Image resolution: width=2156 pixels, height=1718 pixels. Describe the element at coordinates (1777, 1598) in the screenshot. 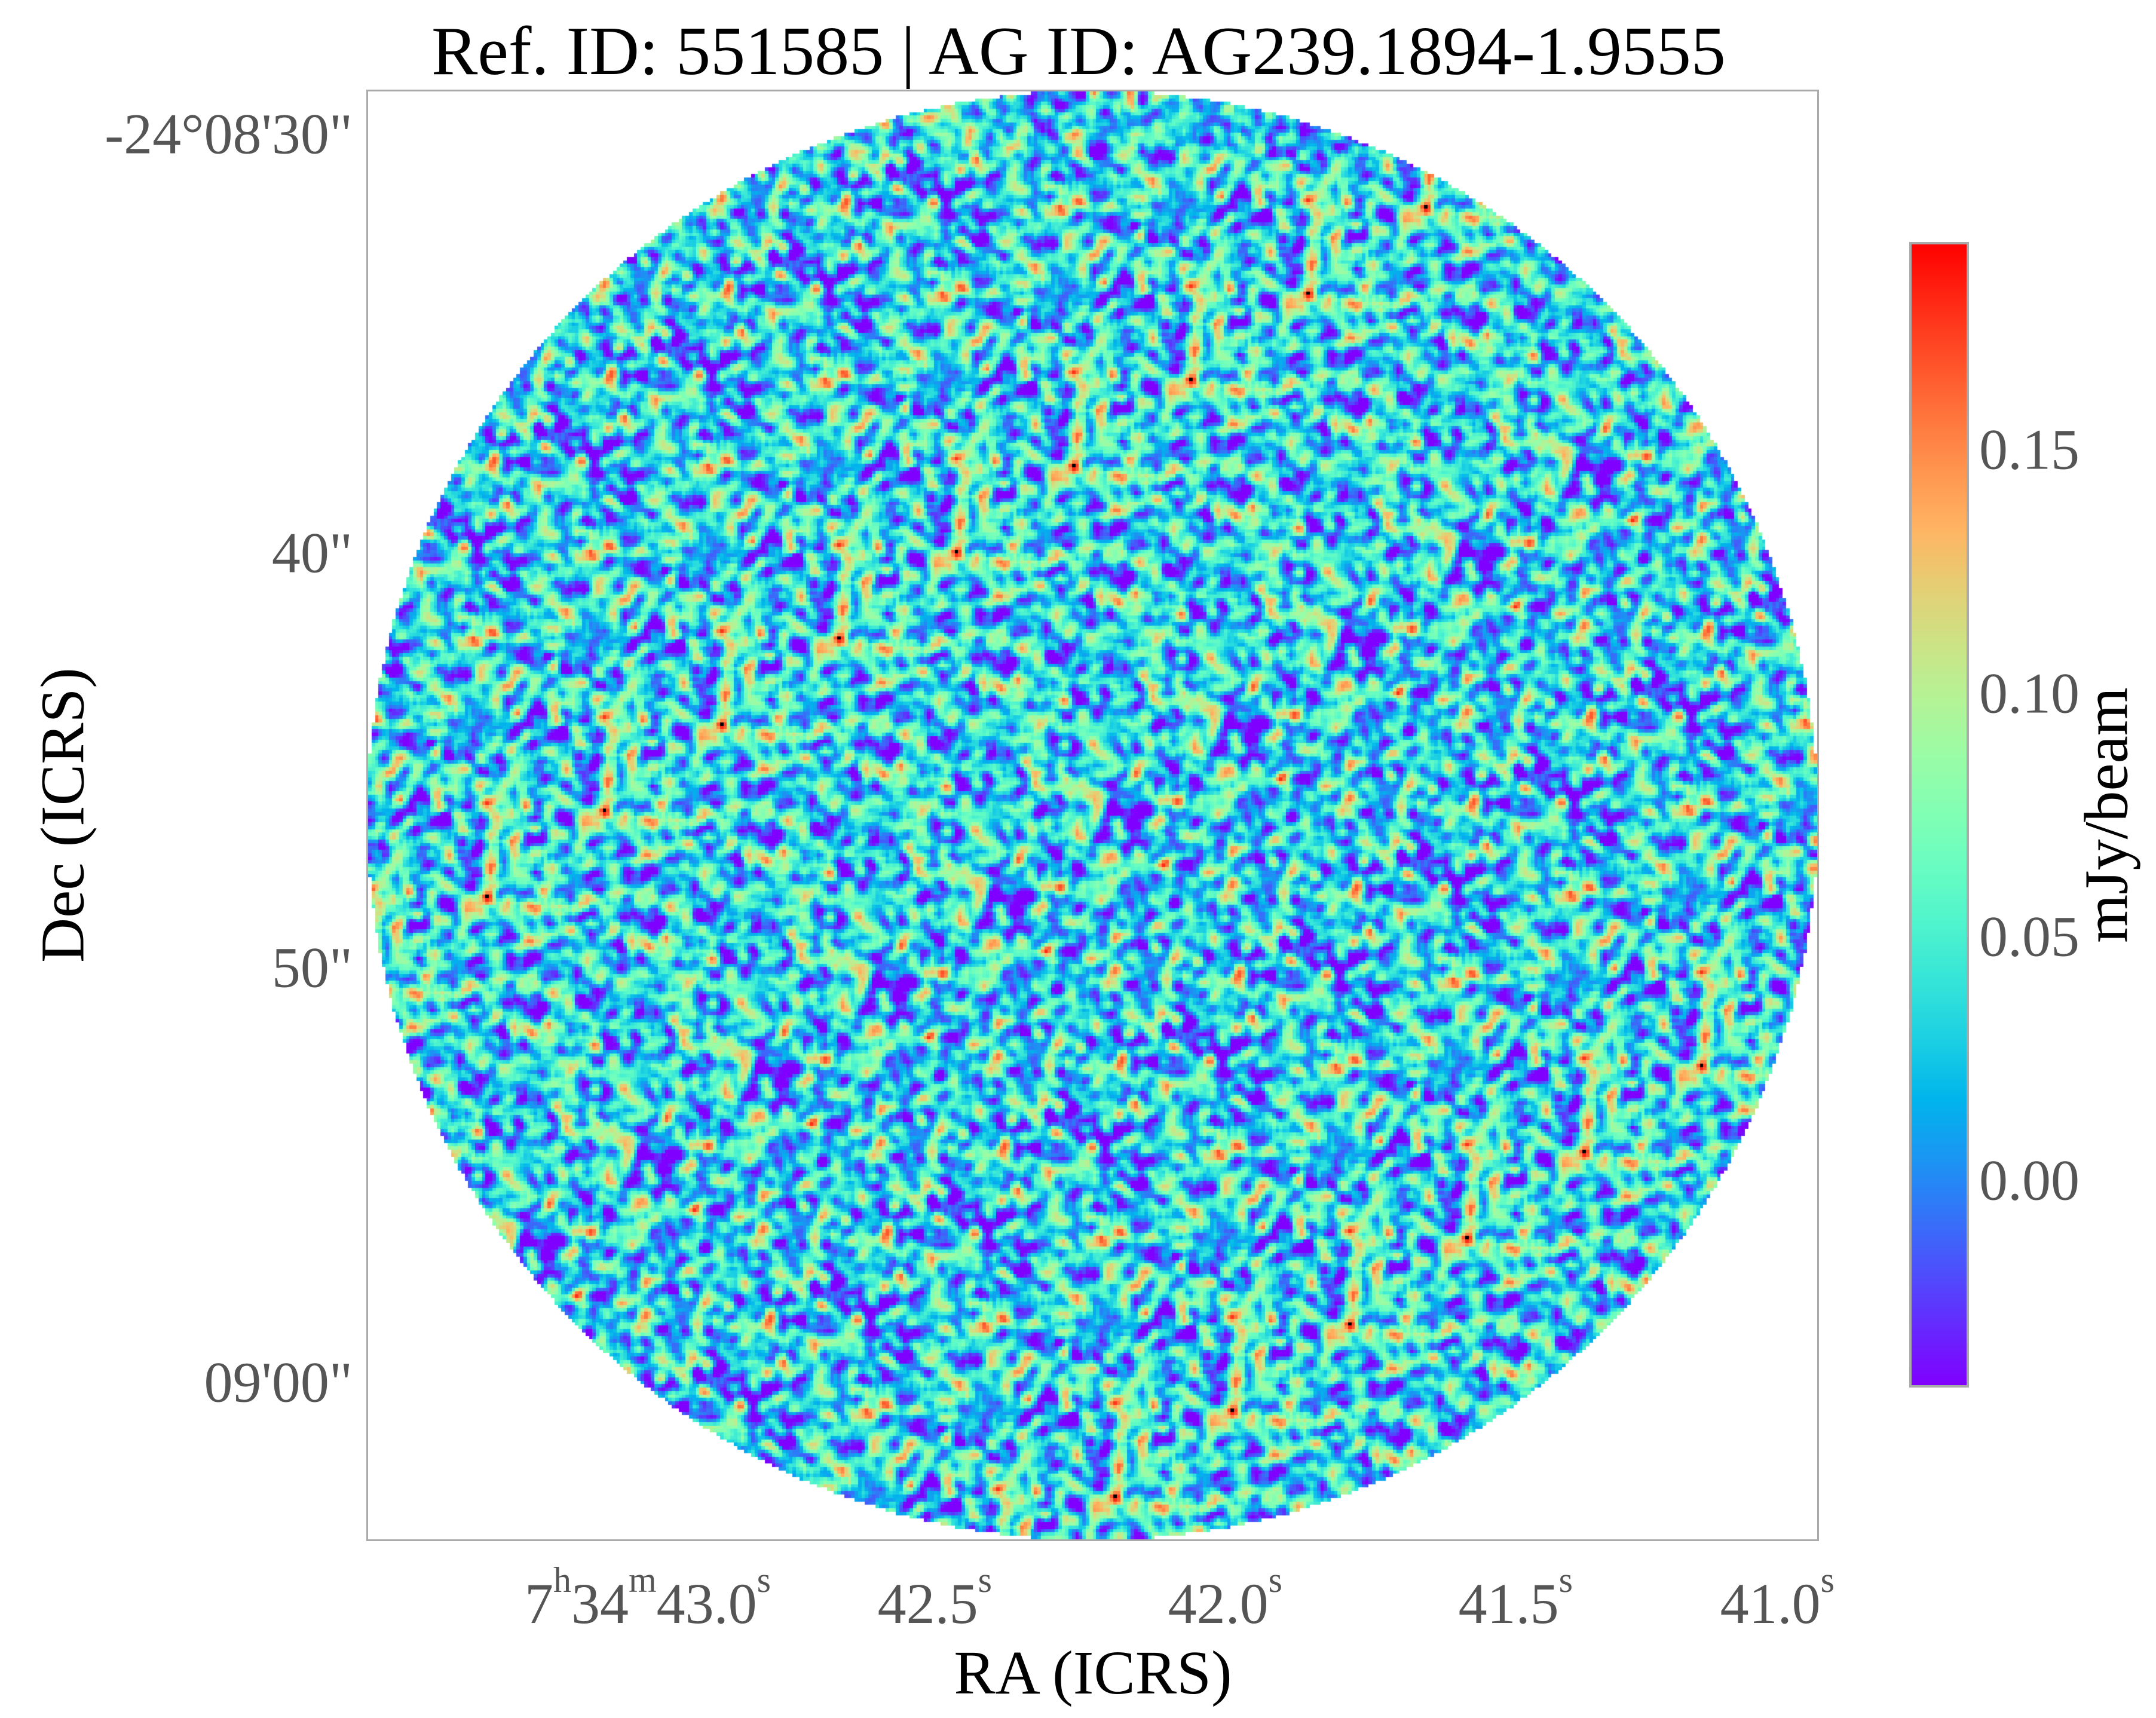

I see `x-tick-label: 41.0s` at that location.